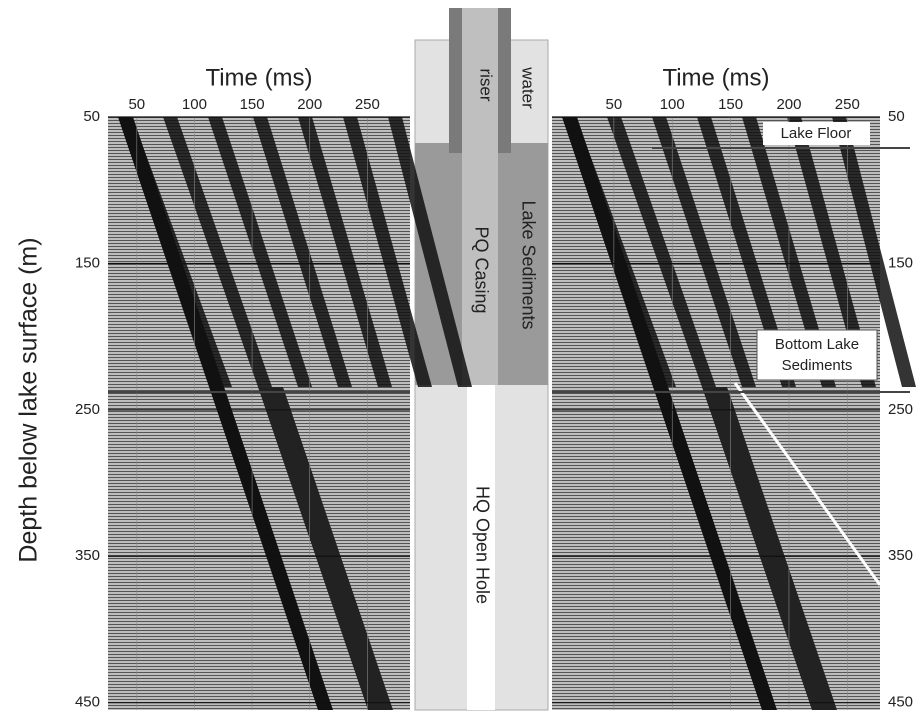  Describe the element at coordinates (29, 399) in the screenshot. I see `y-axis-label: Depth below lake surface (m)` at that location.